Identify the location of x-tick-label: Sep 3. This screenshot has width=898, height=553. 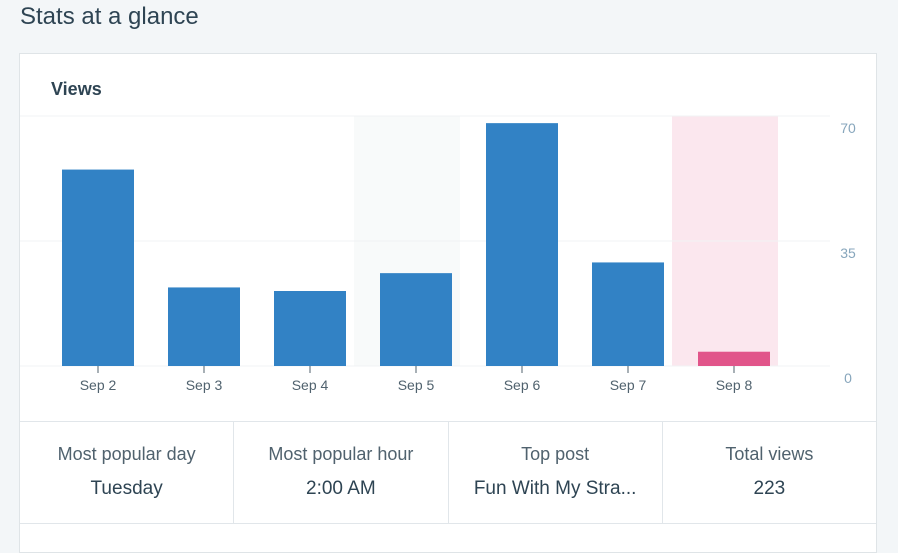
(204, 385).